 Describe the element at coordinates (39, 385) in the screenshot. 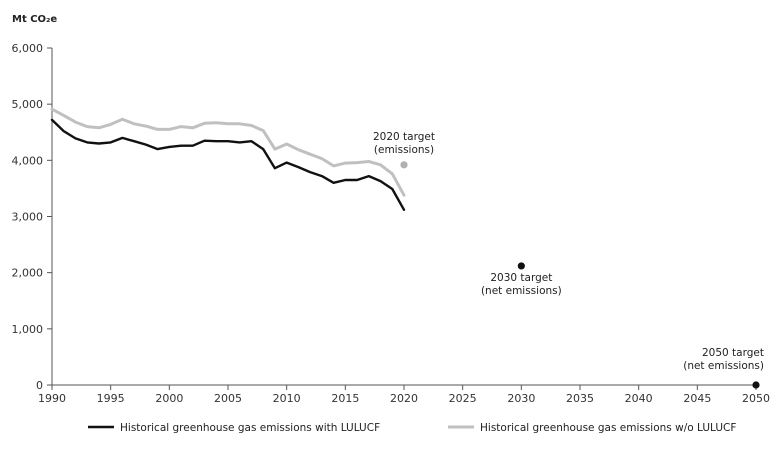

I see `y-tick-label: 0` at that location.